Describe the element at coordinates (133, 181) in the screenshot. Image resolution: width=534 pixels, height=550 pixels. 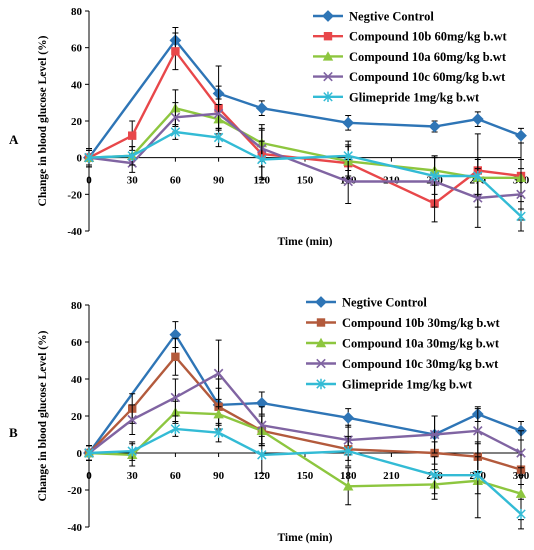
I see `x-tick-label: 30` at that location.